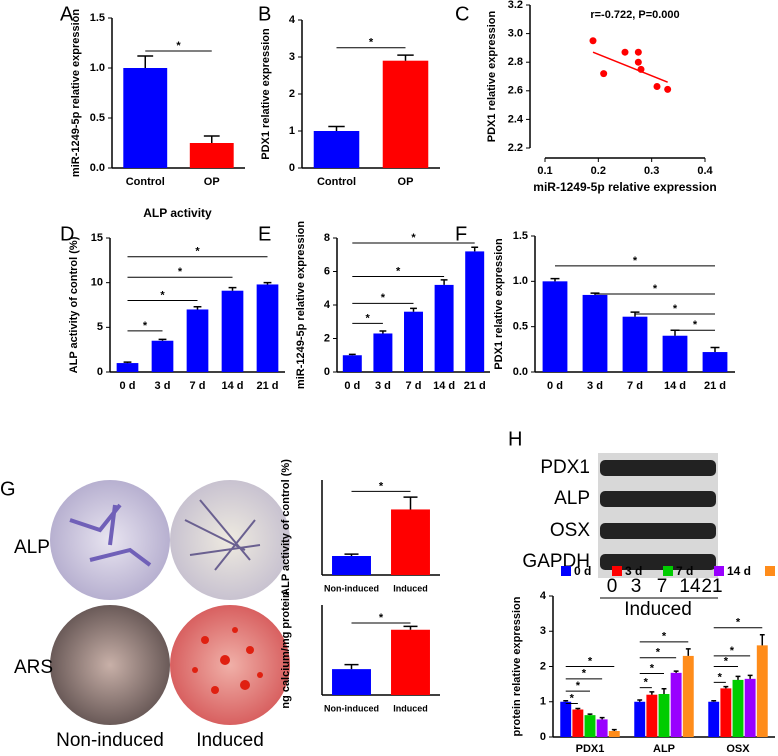 The height and width of the screenshot is (756, 778). I want to click on legend-label: 14 d, so click(739, 571).